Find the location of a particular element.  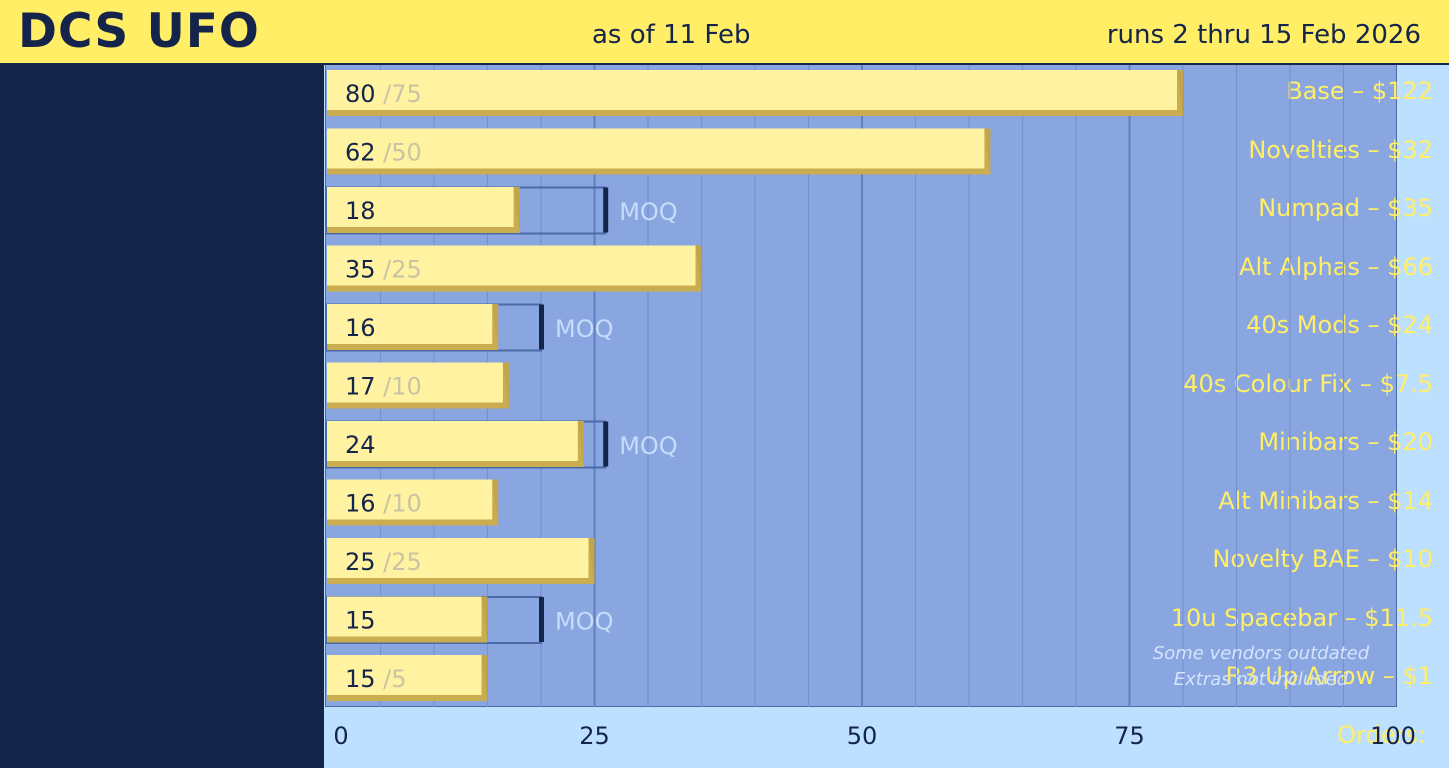

category-label: Novelty BAE – $10 is located at coordinates (1322, 559).